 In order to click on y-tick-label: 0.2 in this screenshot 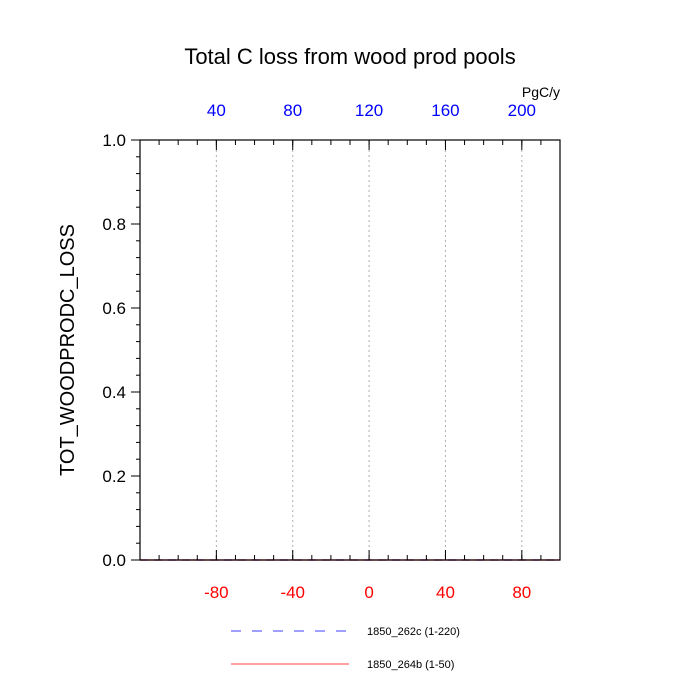, I will do `click(114, 476)`.